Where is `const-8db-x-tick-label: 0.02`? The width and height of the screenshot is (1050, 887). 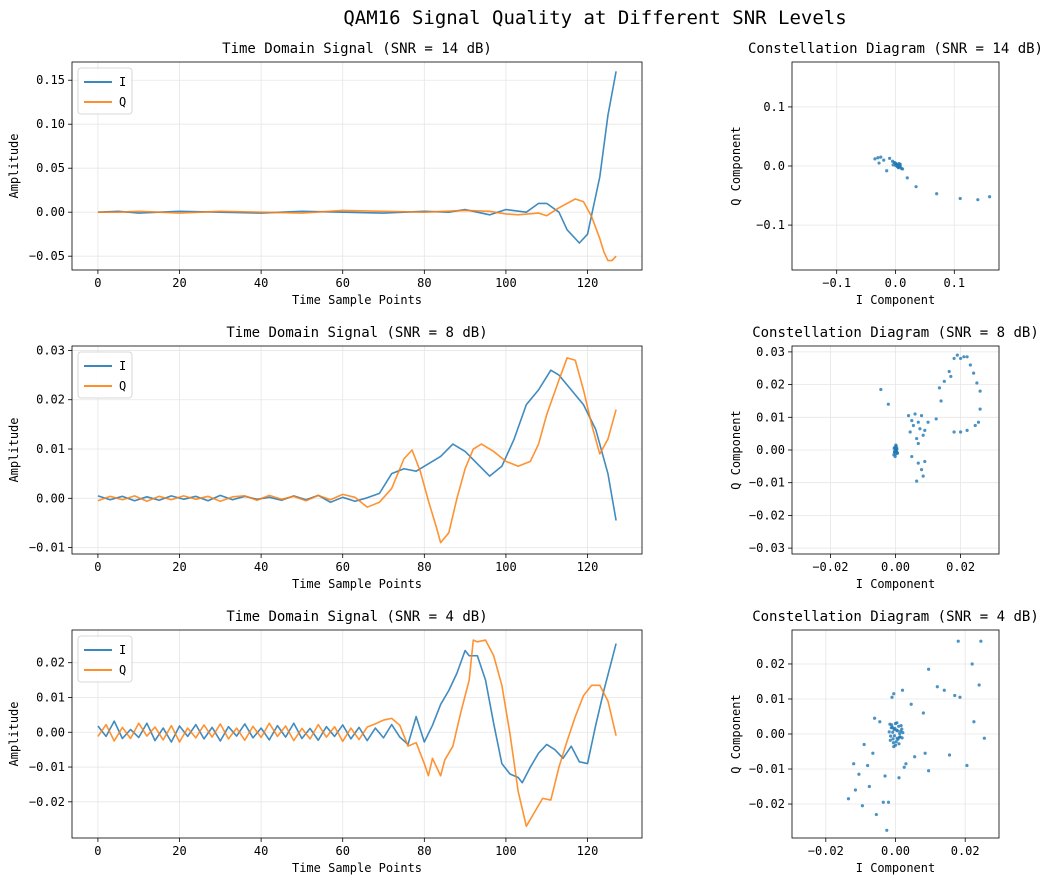 const-8db-x-tick-label: 0.02 is located at coordinates (960, 567).